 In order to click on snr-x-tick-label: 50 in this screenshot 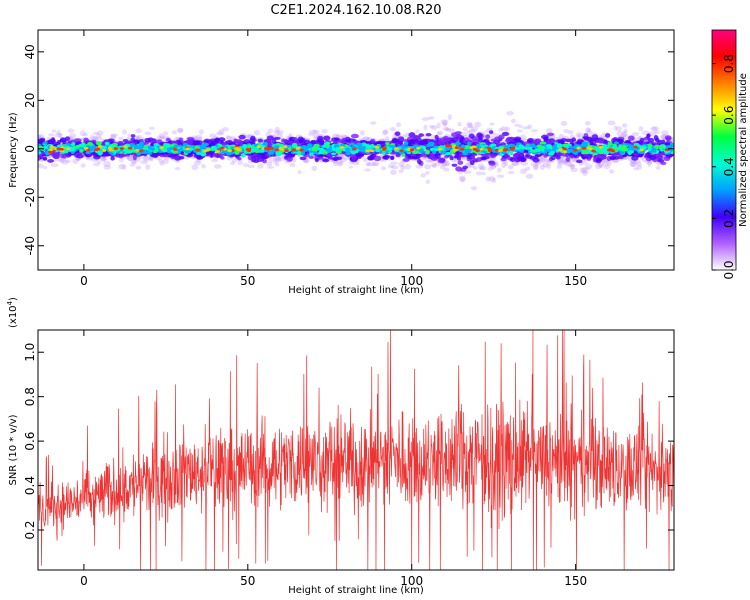, I will do `click(247, 581)`.